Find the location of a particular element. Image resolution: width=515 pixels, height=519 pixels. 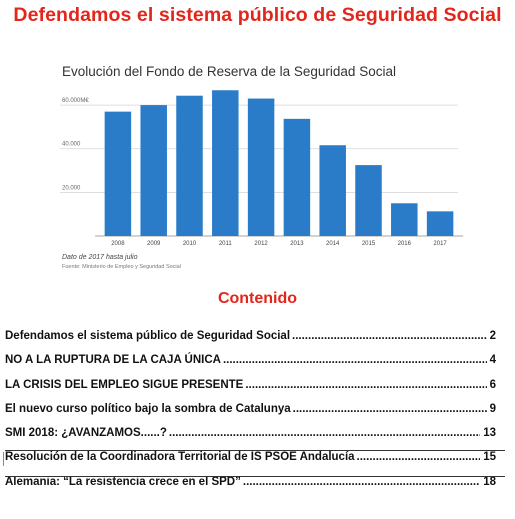

toc-entry: NO A LA RUPTURA DE LA CAJA ÚNICA 4 is located at coordinates (250, 366).